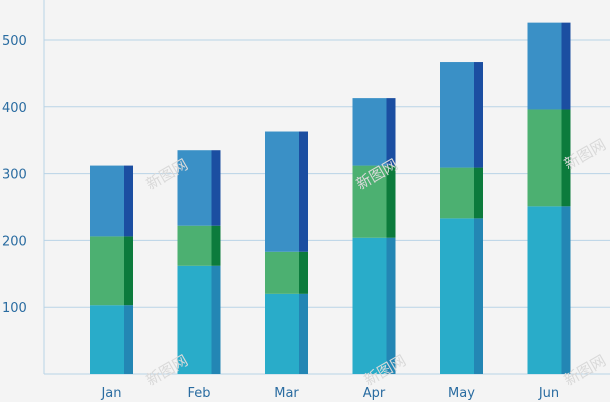 The image size is (610, 402). What do you see at coordinates (14, 108) in the screenshot?
I see `y-tick-label-400: 400` at bounding box center [14, 108].